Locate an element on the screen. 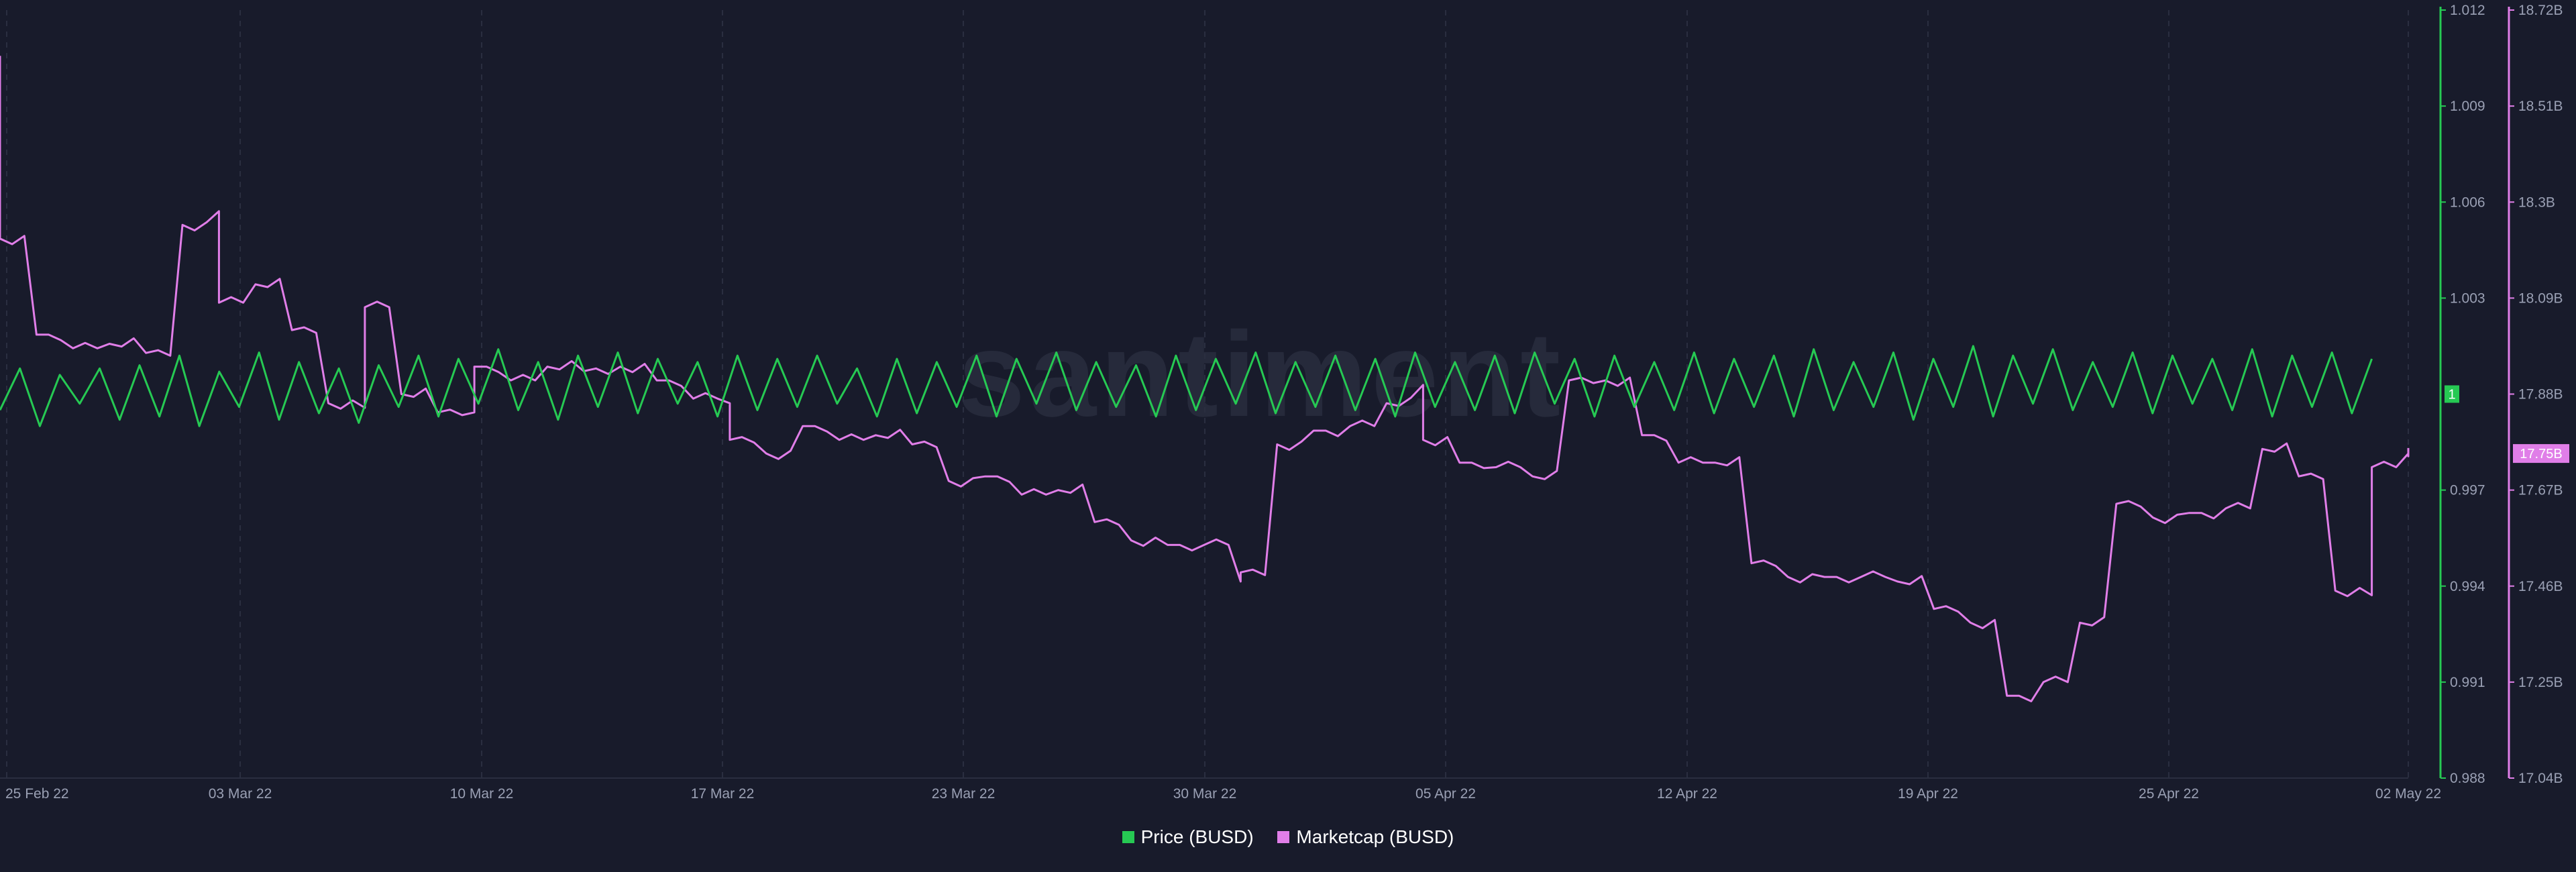 This screenshot has height=872, width=2576. x-tick-label: 05 Apr 22 is located at coordinates (1445, 794).